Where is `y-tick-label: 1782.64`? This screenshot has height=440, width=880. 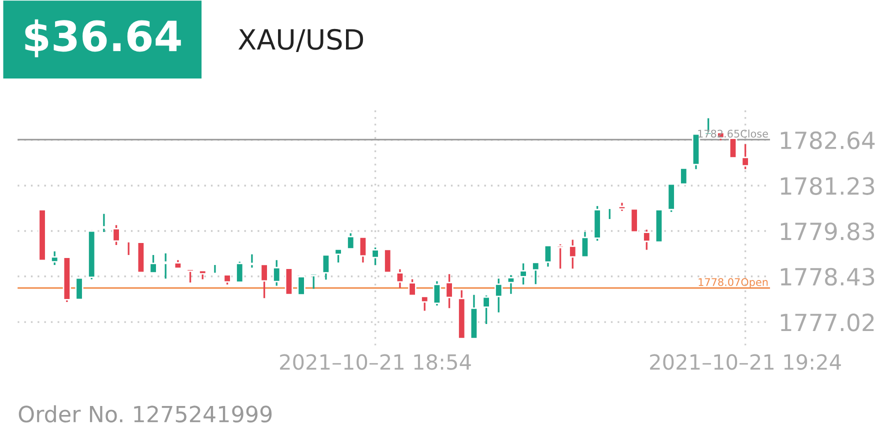 y-tick-label: 1782.64 is located at coordinates (827, 140).